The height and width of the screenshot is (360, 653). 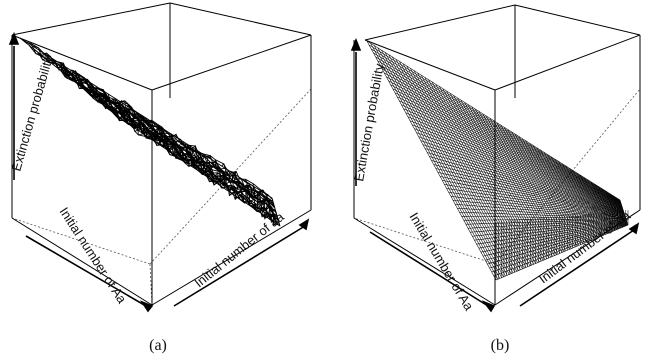 What do you see at coordinates (239, 250) in the screenshot?
I see `panel-a-y-label: Initial number of aa` at bounding box center [239, 250].